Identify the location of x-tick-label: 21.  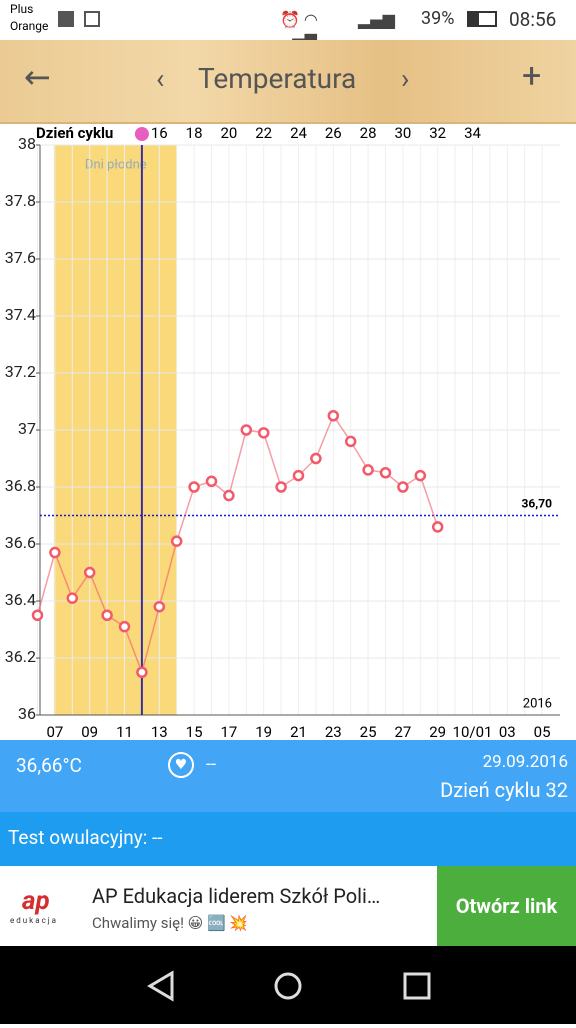
(298, 731).